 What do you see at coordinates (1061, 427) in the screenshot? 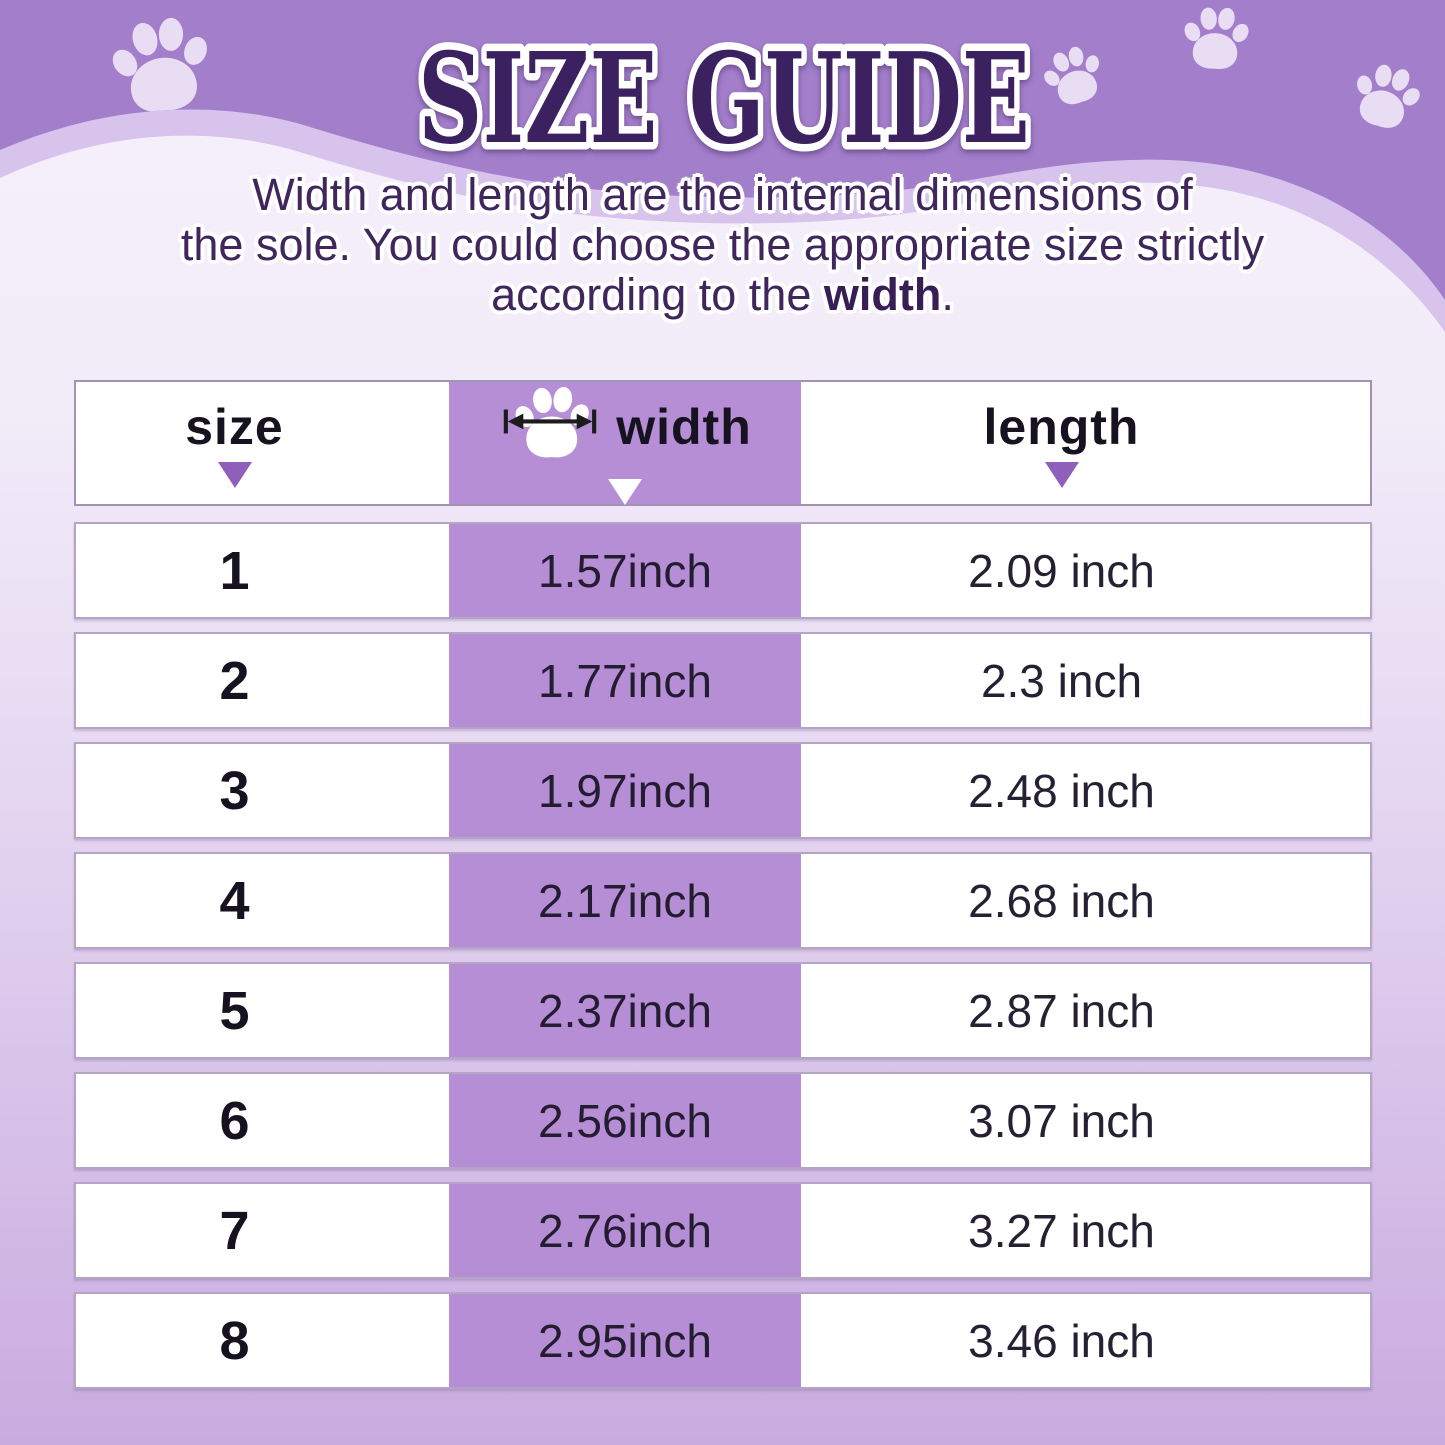
I see `header-label-length: length` at bounding box center [1061, 427].